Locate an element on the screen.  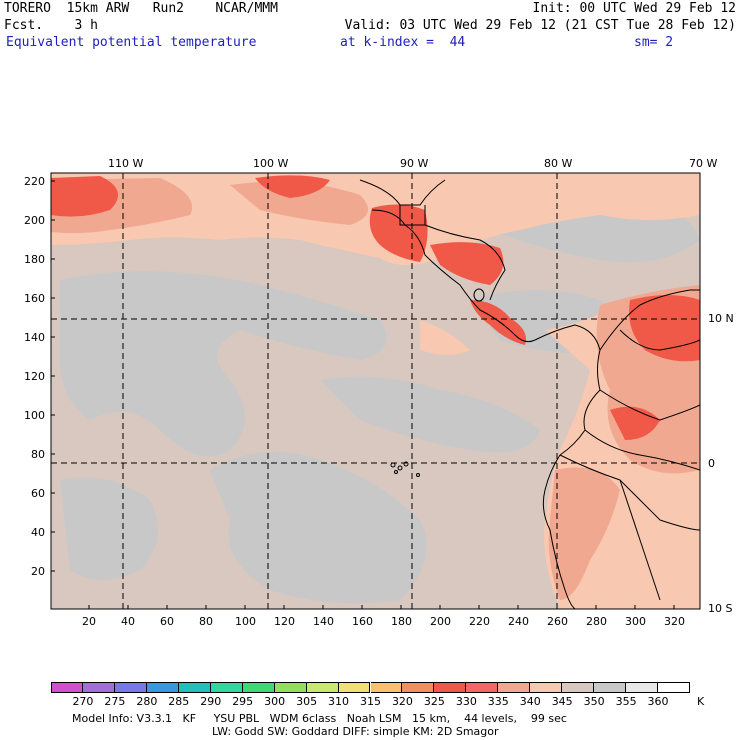
colorbar-label: 290 is located at coordinates (211, 701).